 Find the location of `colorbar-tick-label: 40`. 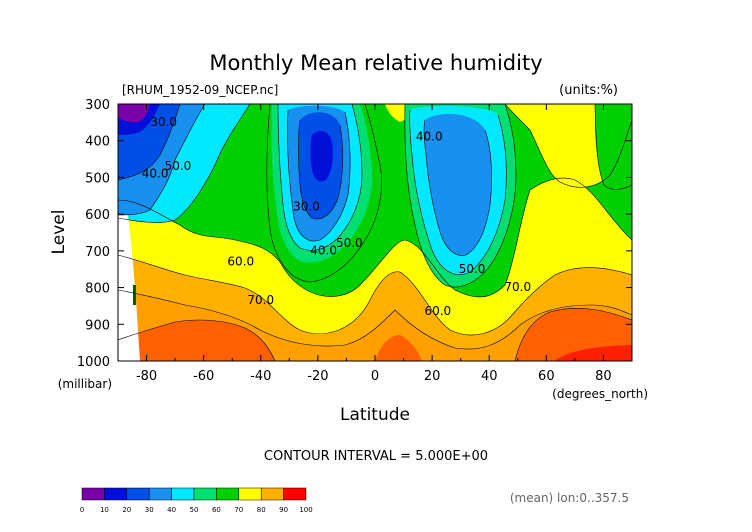

colorbar-tick-label: 40 is located at coordinates (171, 510).